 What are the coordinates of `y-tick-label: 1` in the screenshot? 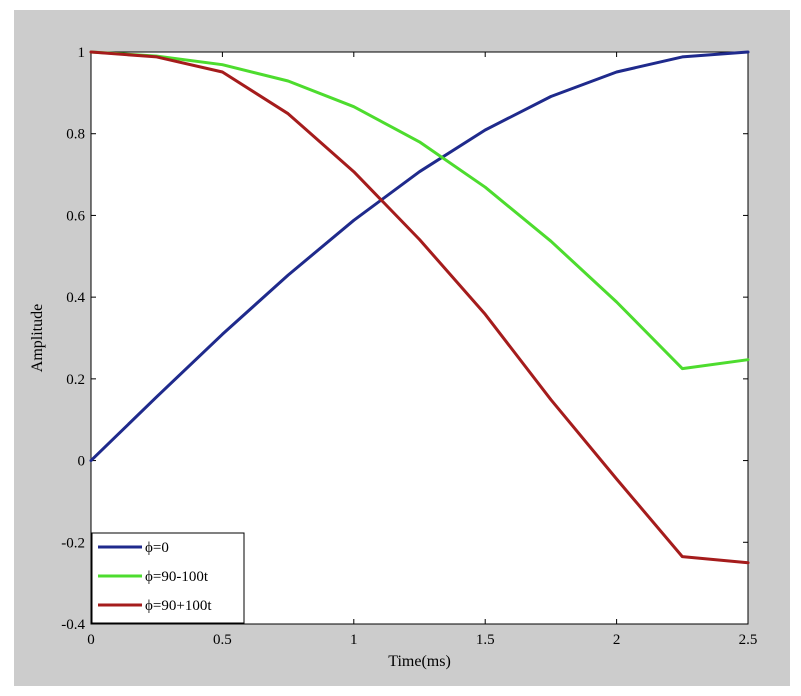 It's located at (82, 53).